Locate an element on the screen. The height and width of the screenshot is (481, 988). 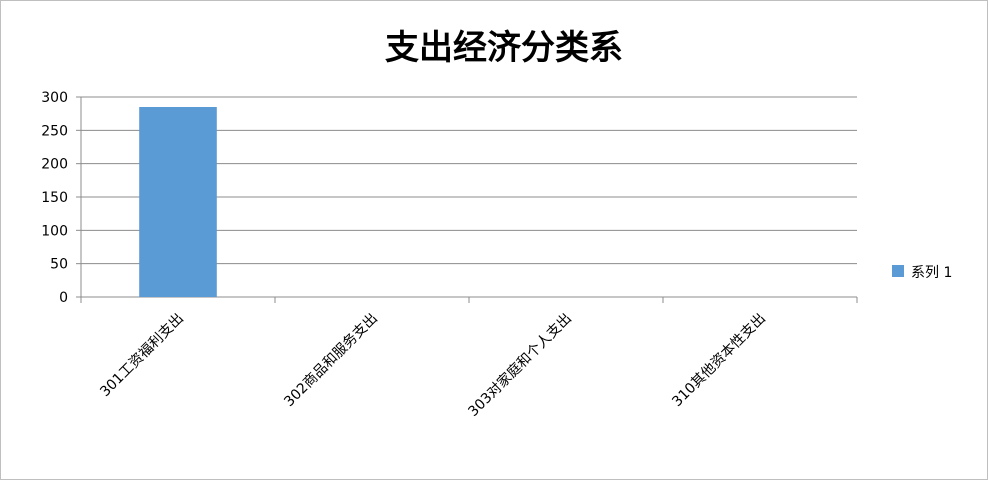
y-tick-label-5: 250 is located at coordinates (54, 131).